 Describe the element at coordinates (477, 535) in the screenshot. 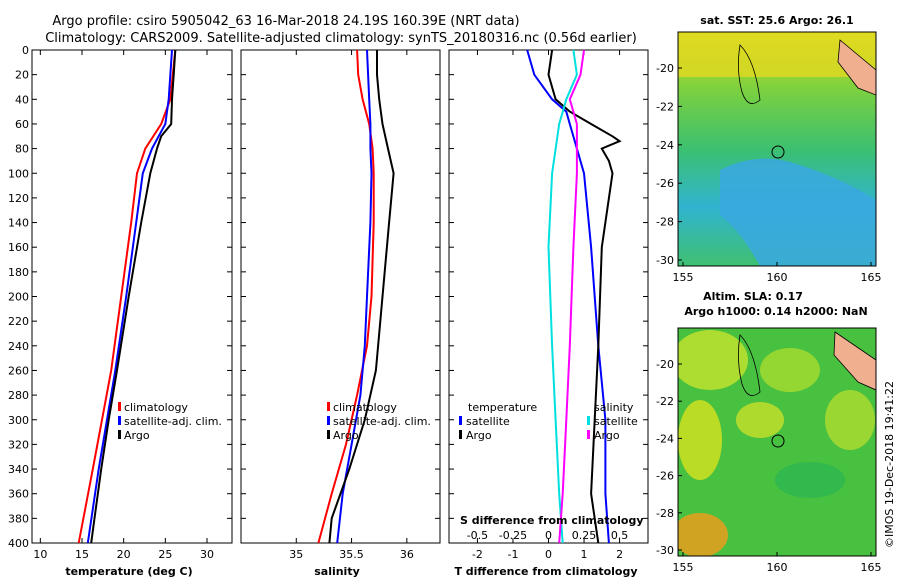

I see `s-tick-label: -0.5` at that location.